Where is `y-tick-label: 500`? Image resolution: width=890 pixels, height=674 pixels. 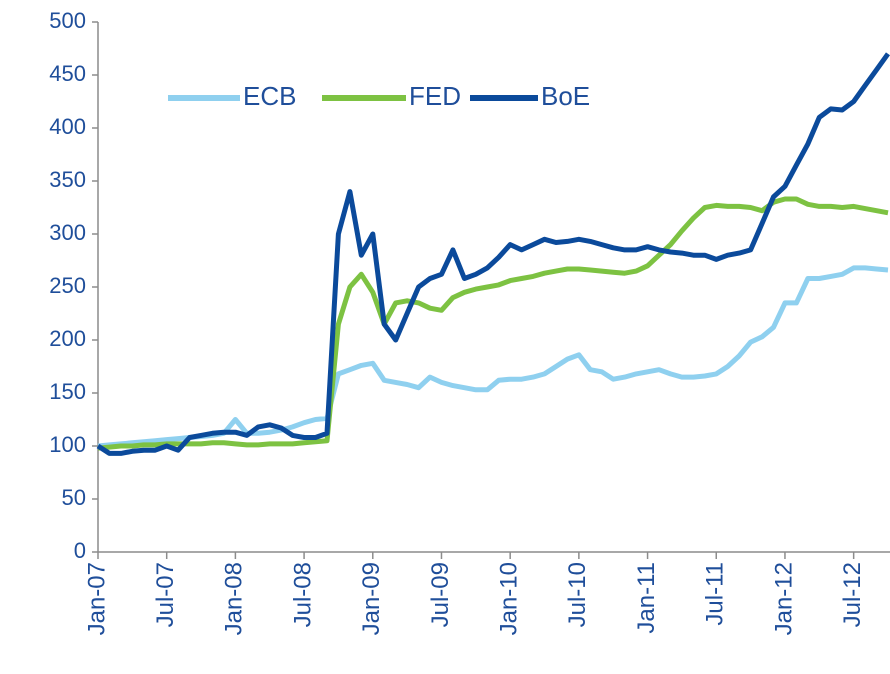
y-tick-label: 500 is located at coordinates (67, 20).